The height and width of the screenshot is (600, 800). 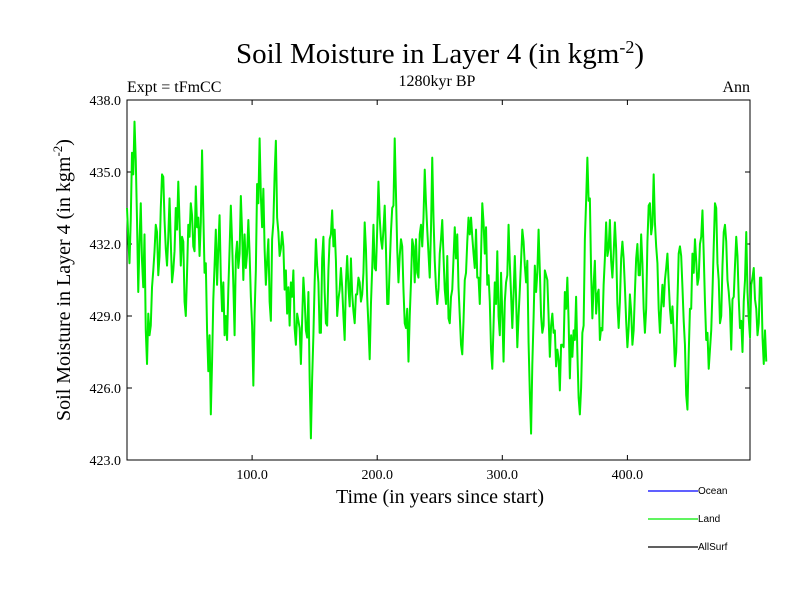 I want to click on y-axis-label: Soil Moisture in Layer 4 (in kgm-2), so click(x=62, y=280).